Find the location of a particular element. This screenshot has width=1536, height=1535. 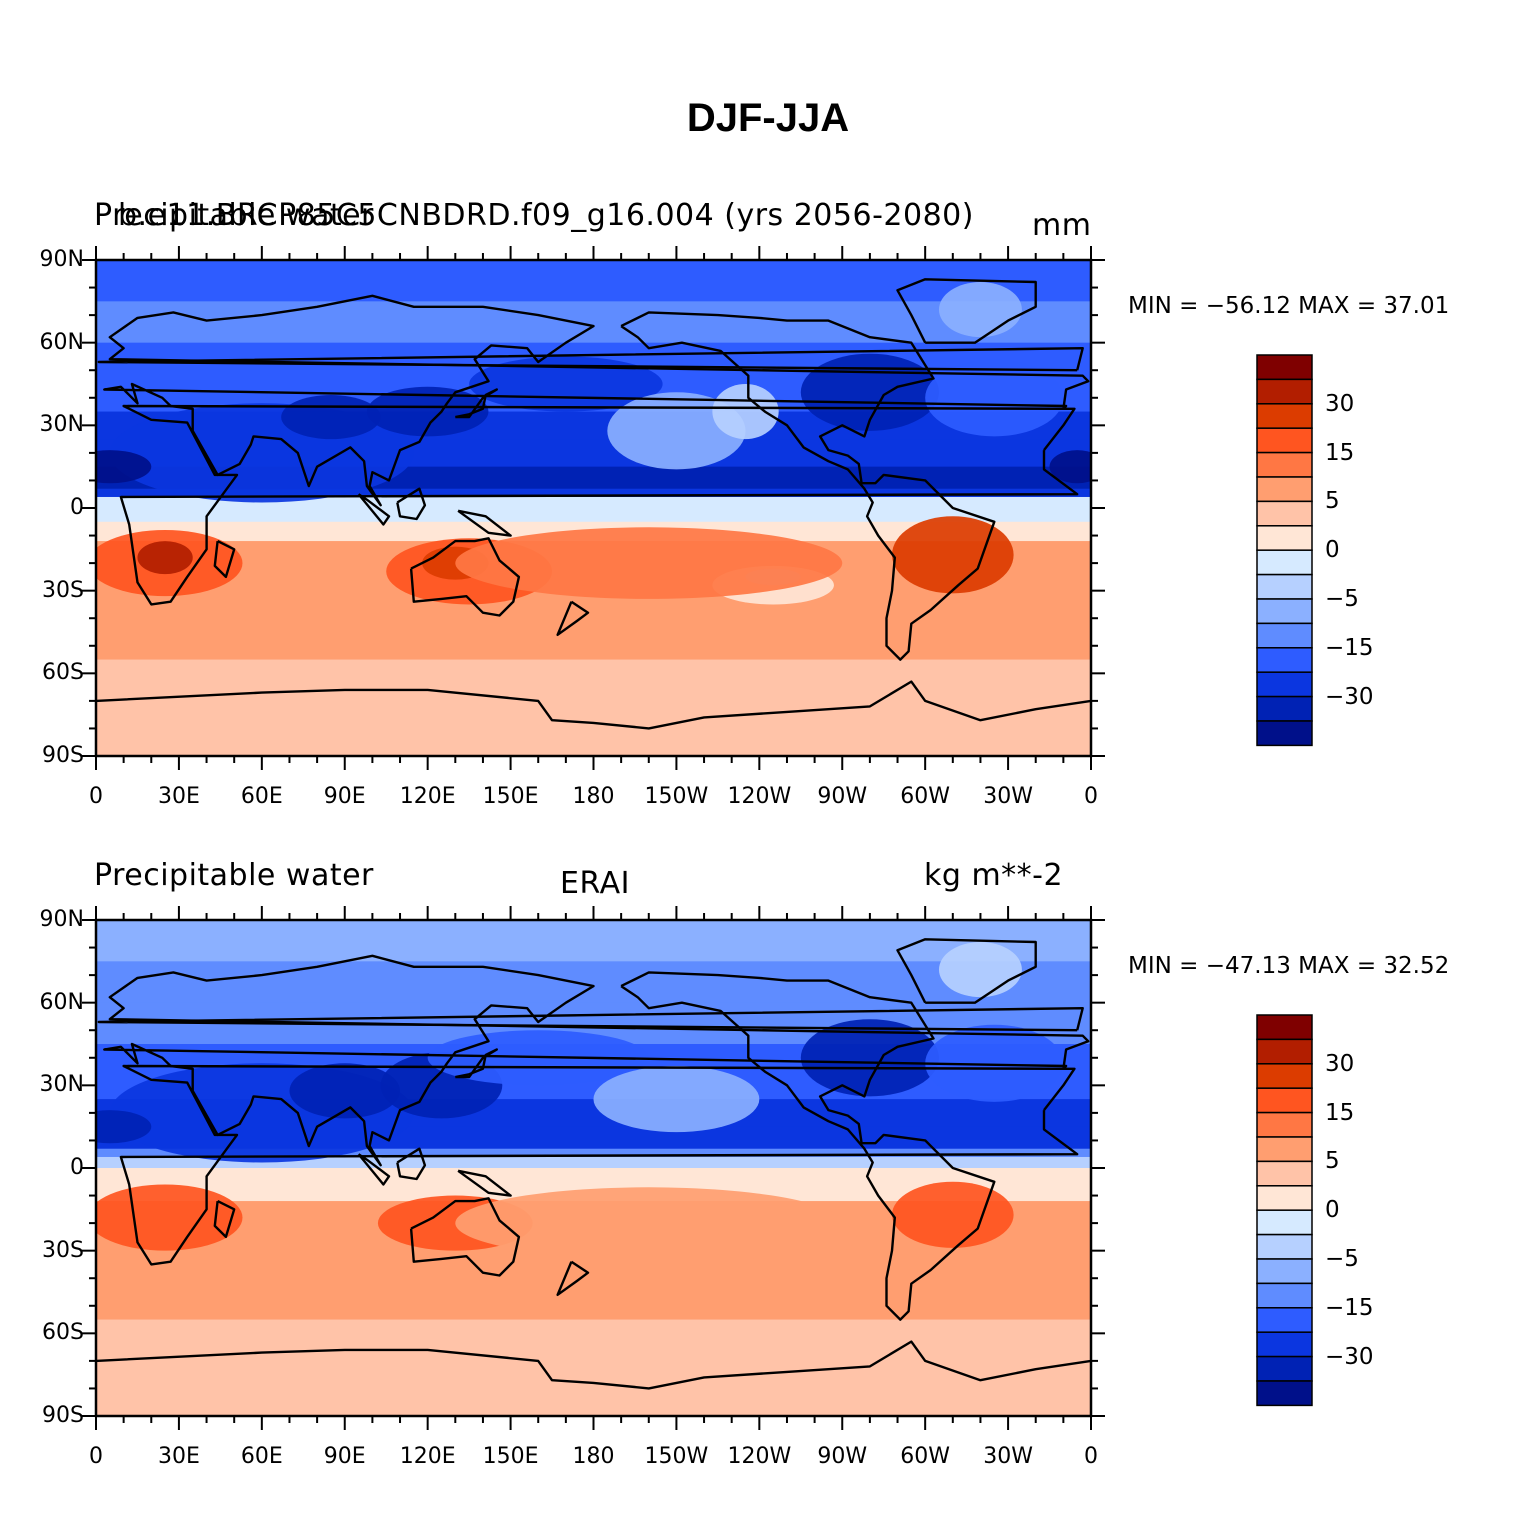

lon-label: 30E is located at coordinates (178, 1456).